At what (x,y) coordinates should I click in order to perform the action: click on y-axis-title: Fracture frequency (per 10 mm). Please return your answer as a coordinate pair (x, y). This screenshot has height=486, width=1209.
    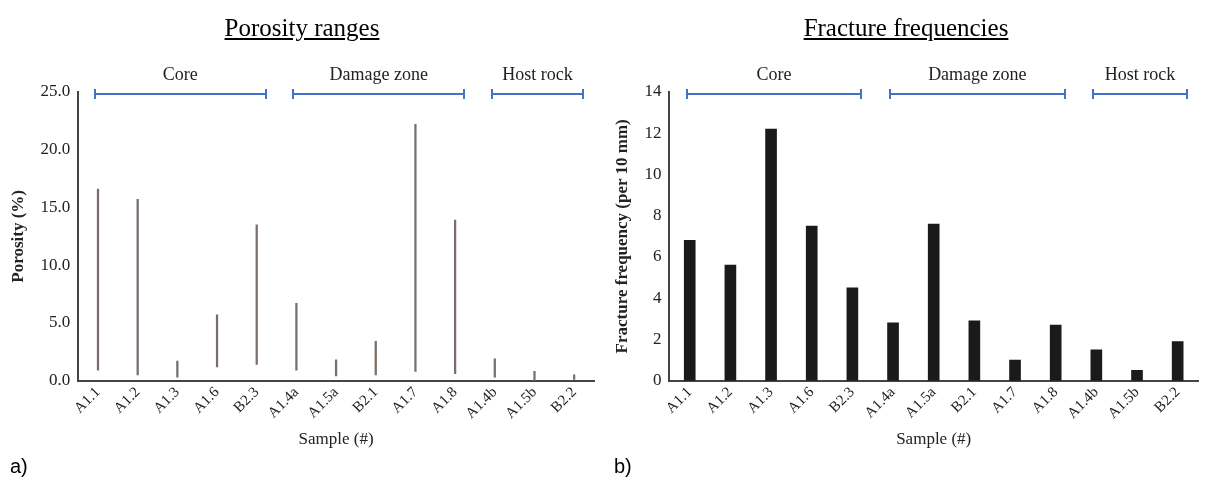
    Looking at the image, I should click on (621, 236).